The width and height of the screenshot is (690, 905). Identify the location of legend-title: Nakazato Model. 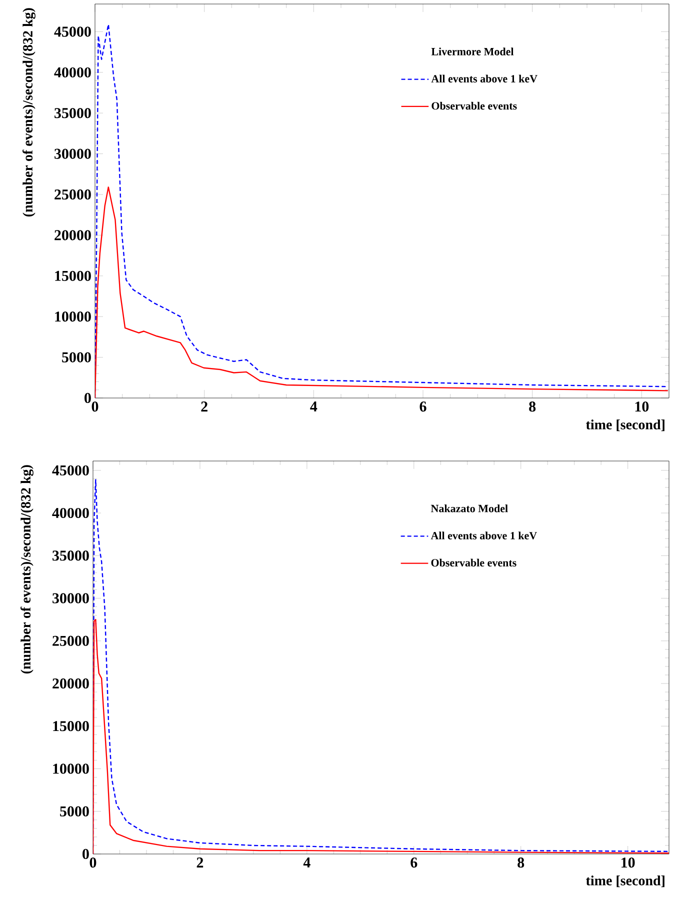
(469, 508).